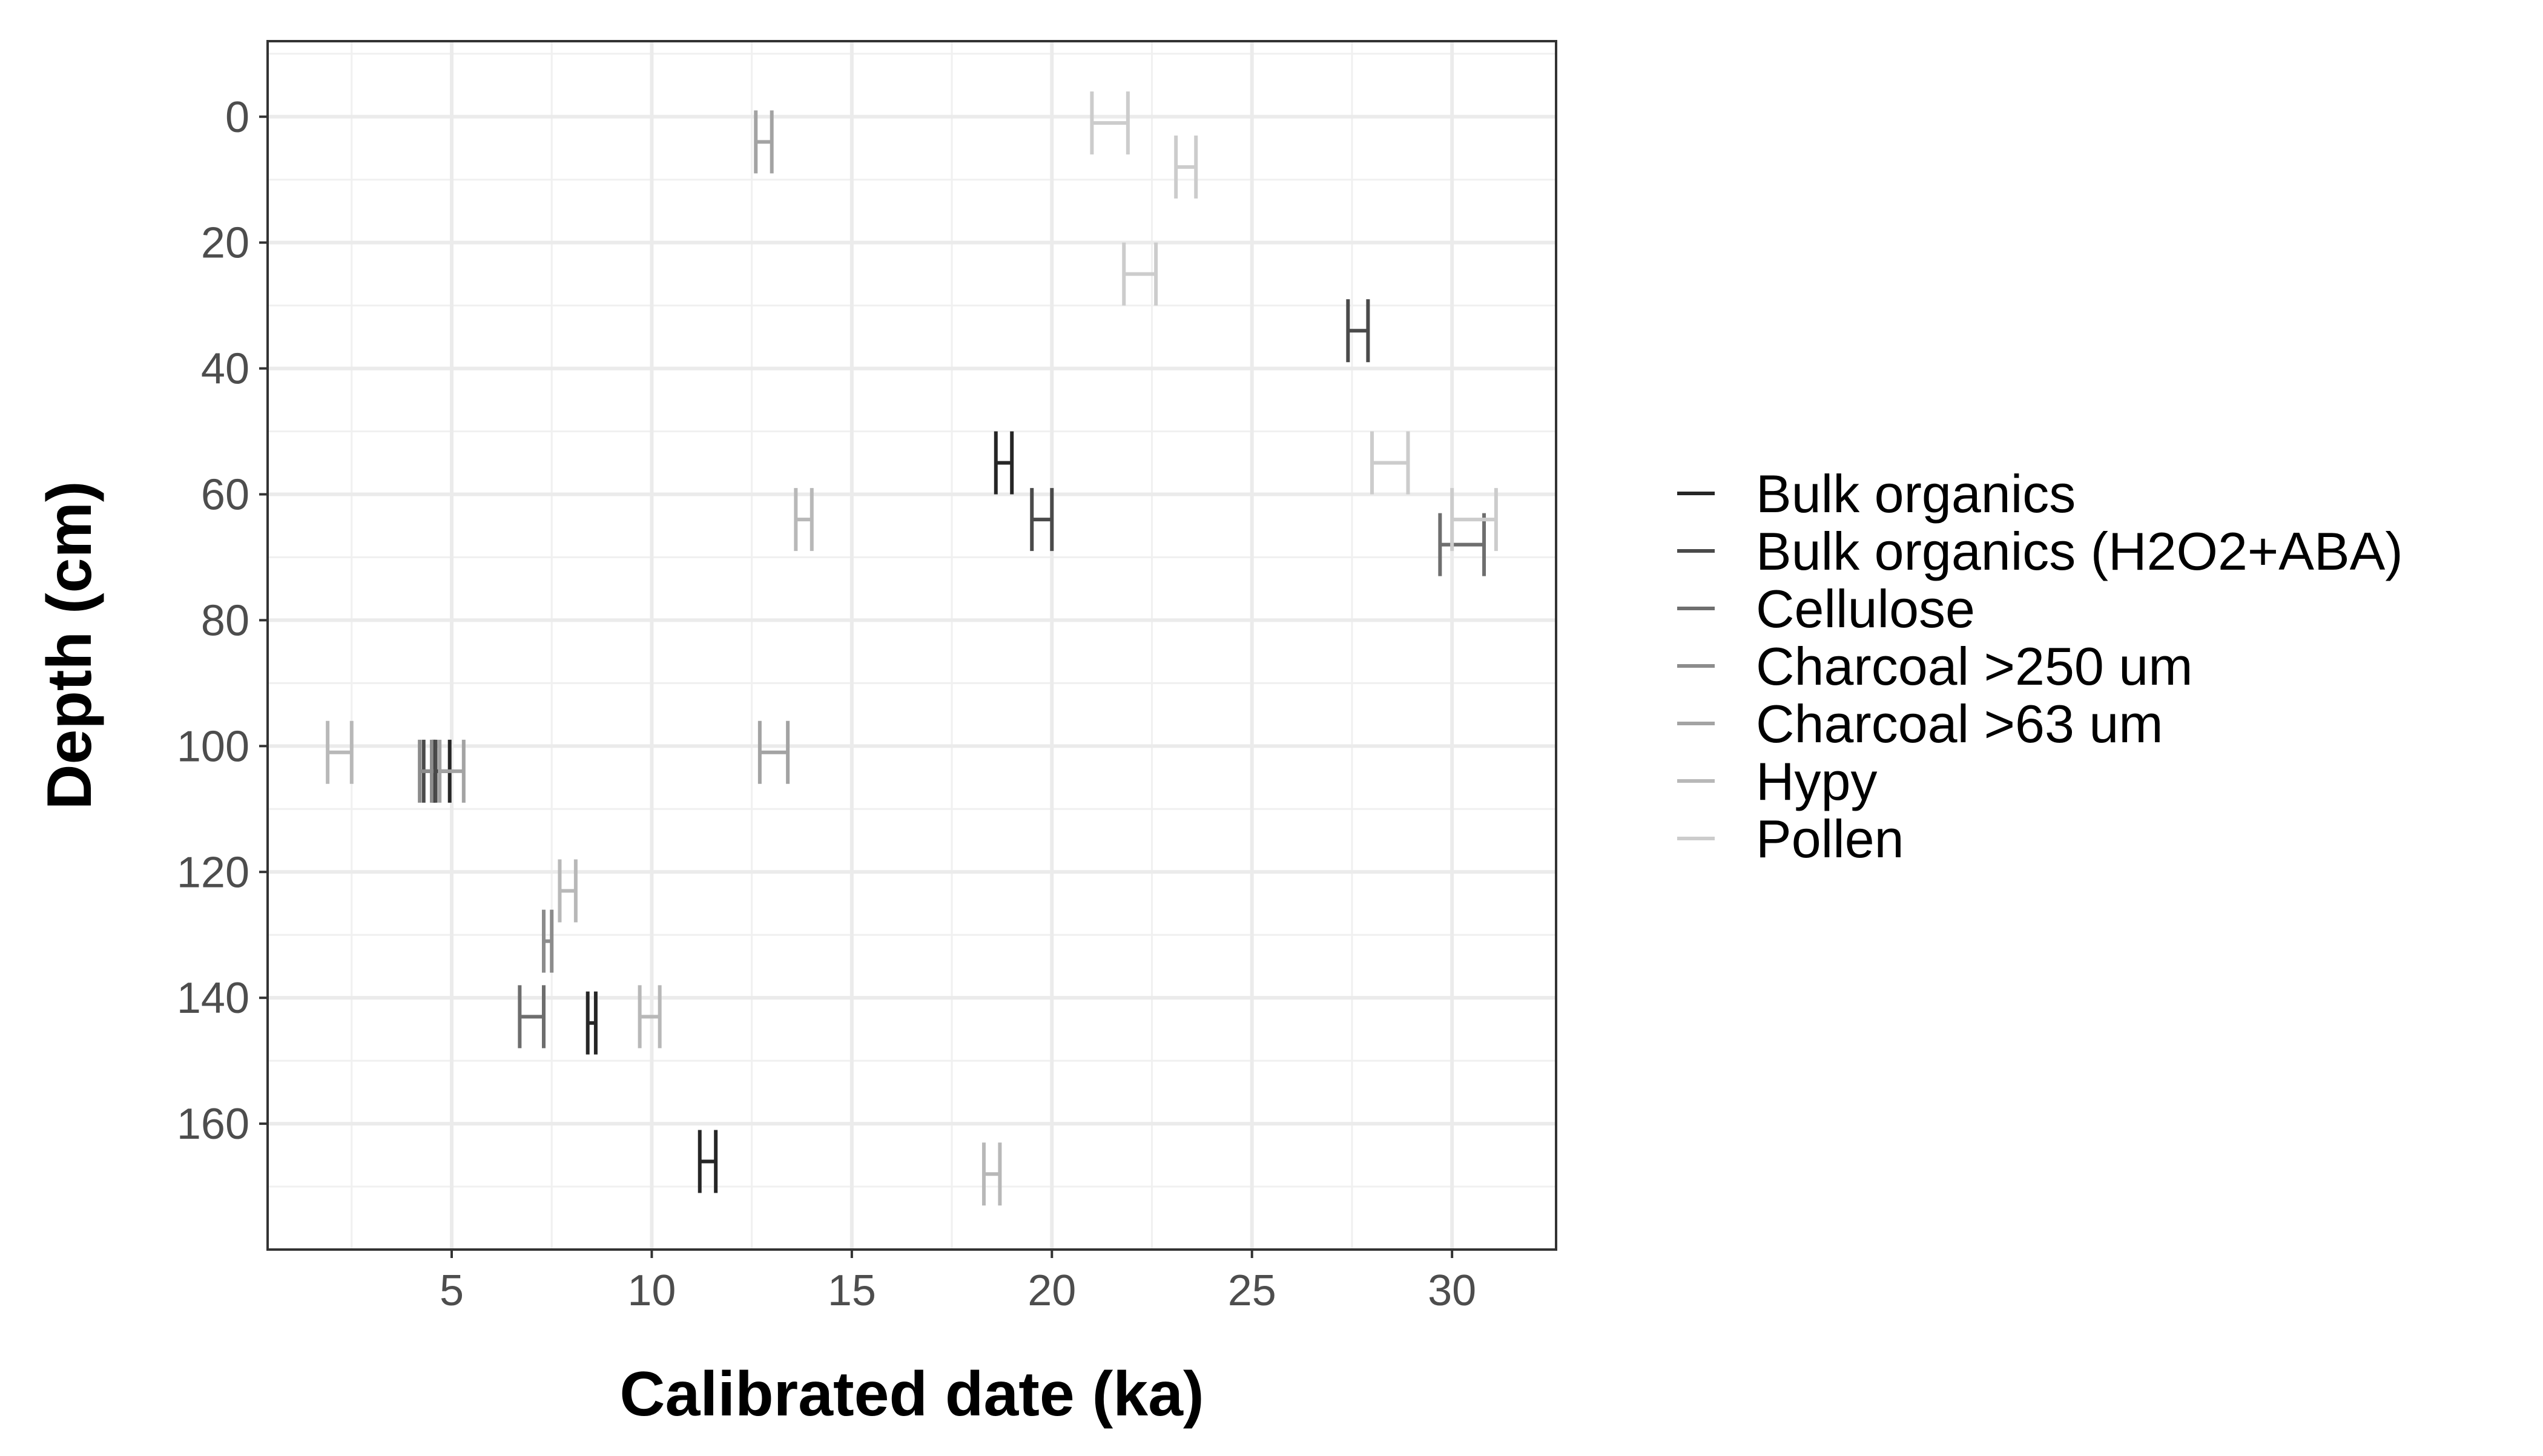  What do you see at coordinates (225, 370) in the screenshot?
I see `y-tick-label: 40` at bounding box center [225, 370].